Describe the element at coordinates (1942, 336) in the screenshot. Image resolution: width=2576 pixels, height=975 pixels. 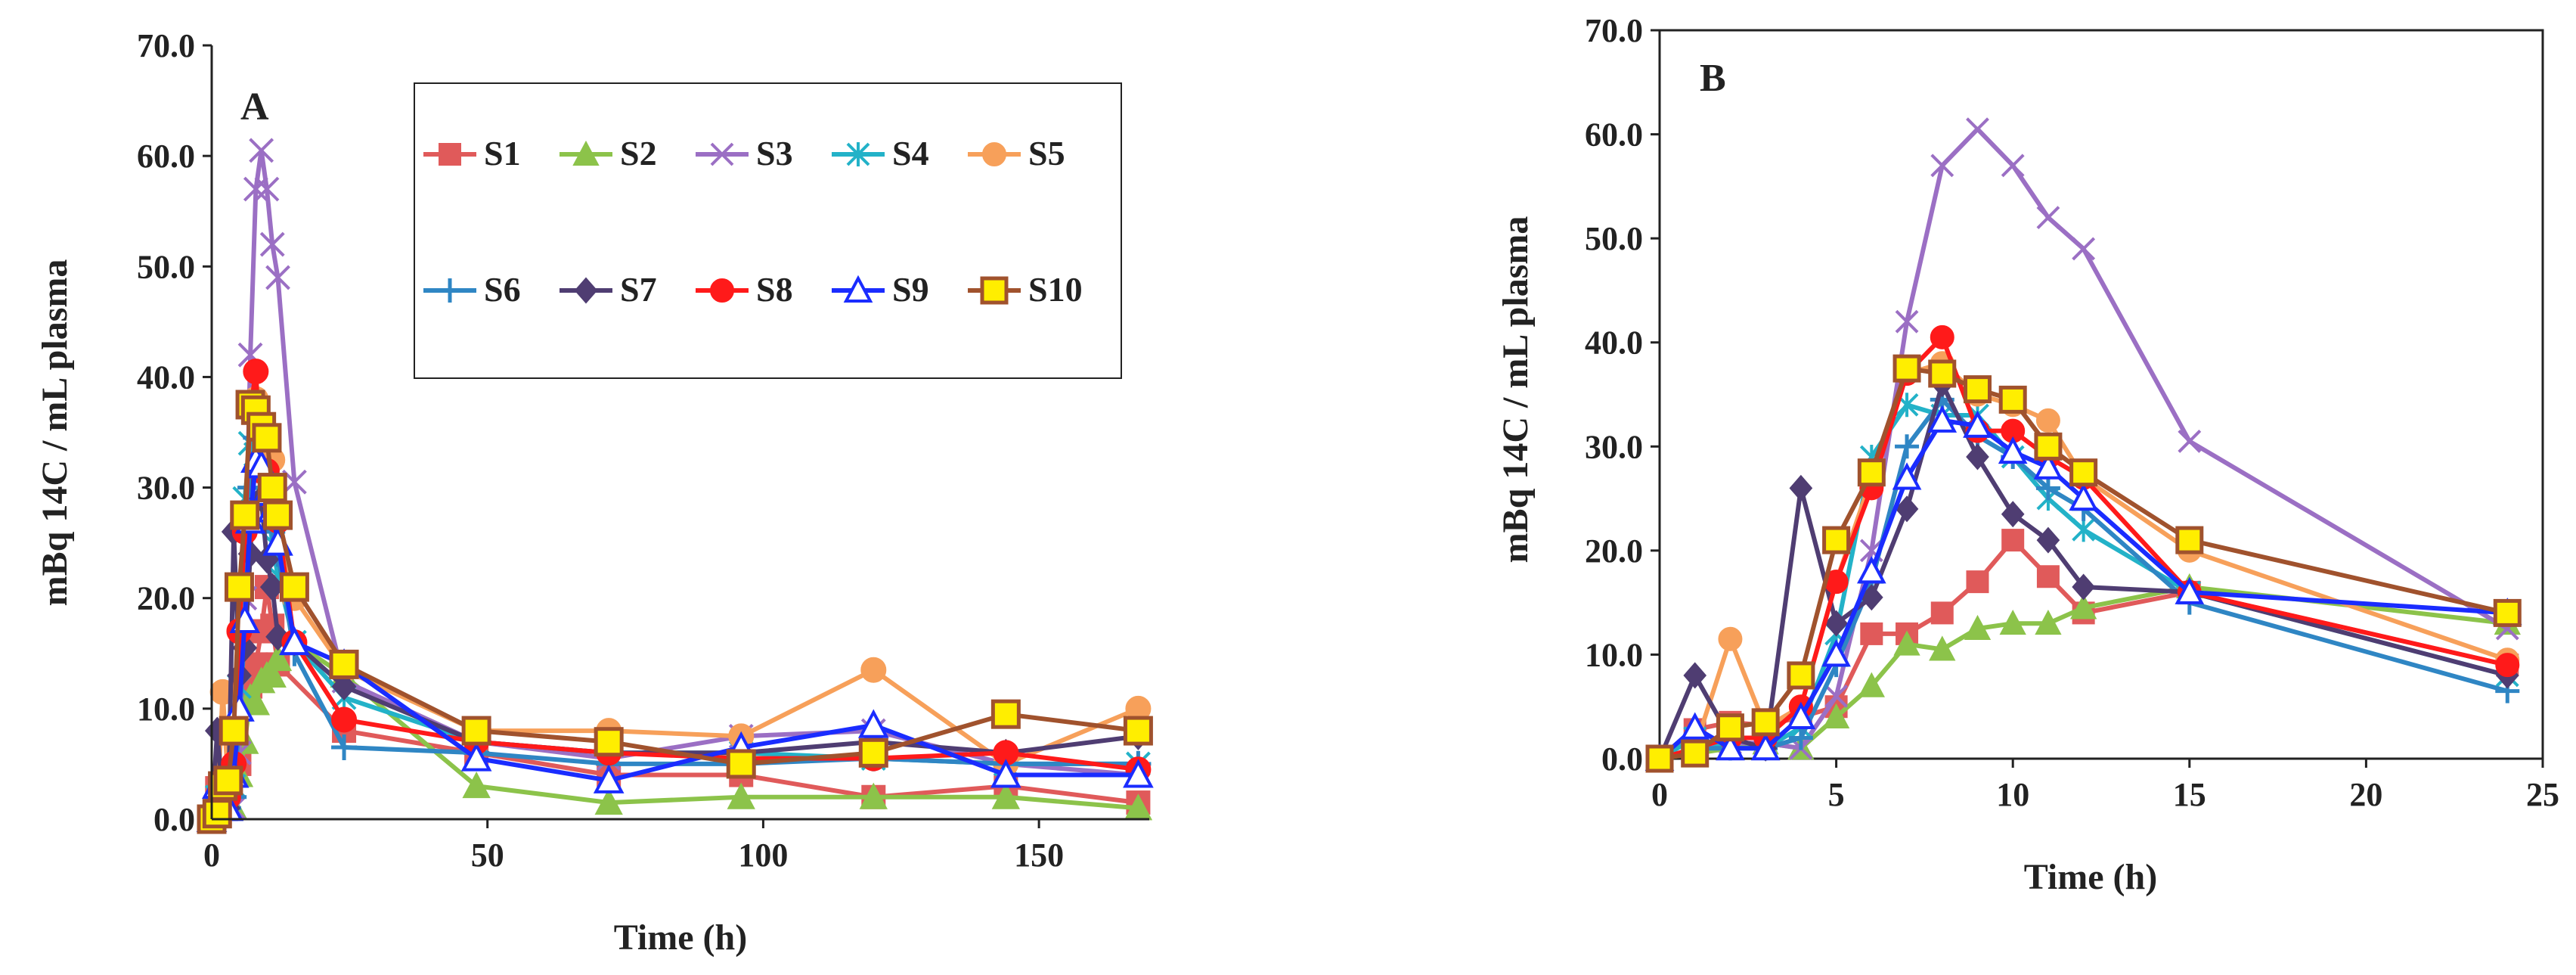
I see `panel-b-point-s8` at that location.